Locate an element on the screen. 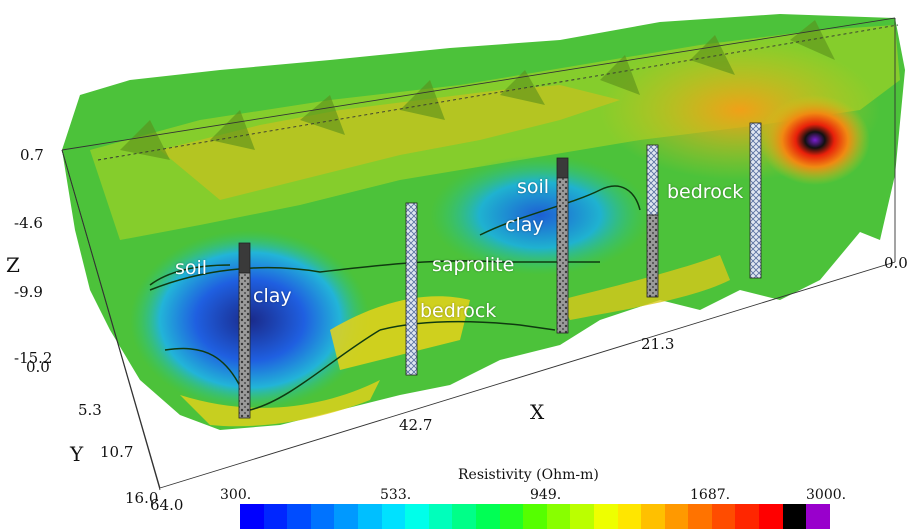 The width and height of the screenshot is (918, 529). label-saprolite: saprolite is located at coordinates (473, 265).